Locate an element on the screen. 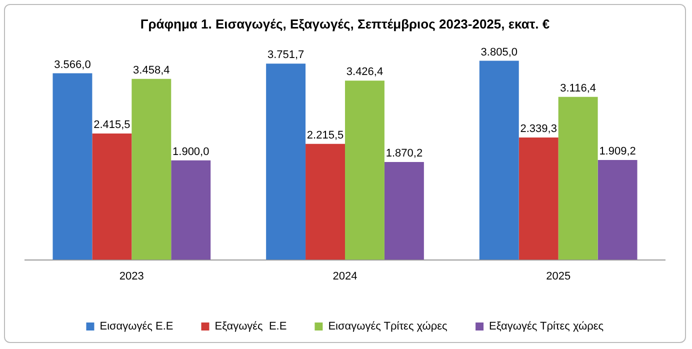  legend-label: Εξαγωγές Τρίτες χώρες is located at coordinates (546, 326).